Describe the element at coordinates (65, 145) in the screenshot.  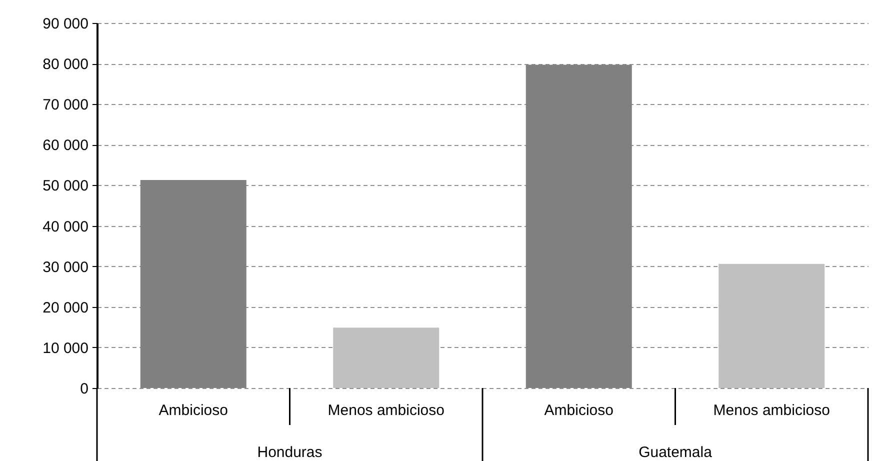
I see `y-tick-label: 60 000` at that location.